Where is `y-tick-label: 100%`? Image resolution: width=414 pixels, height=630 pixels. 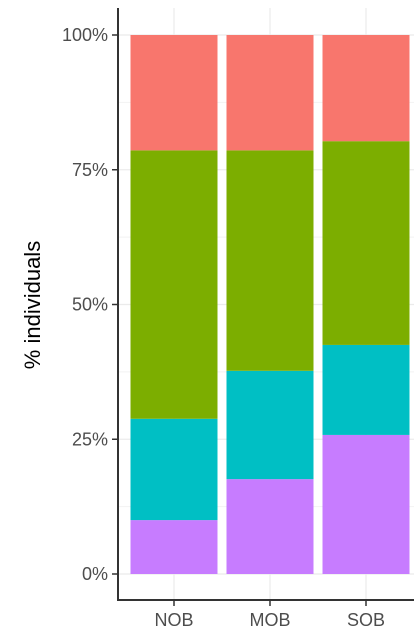
y-tick-label: 100% is located at coordinates (85, 35).